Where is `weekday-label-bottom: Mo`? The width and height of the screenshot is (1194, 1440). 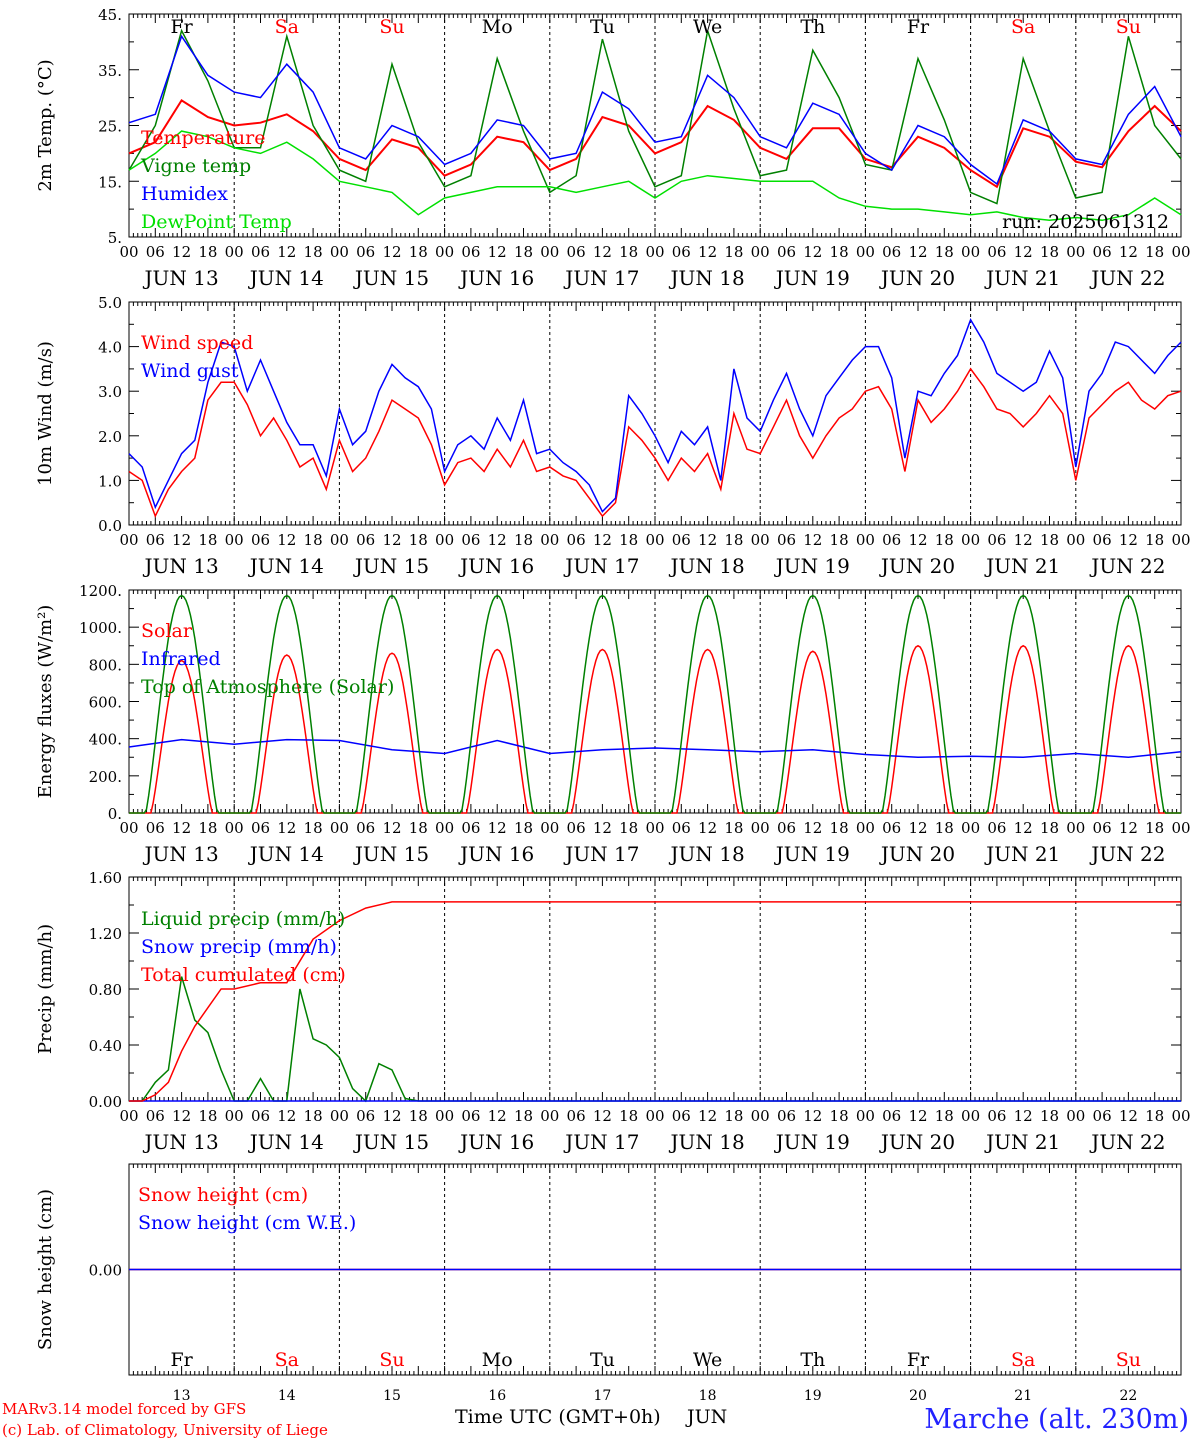 weekday-label-bottom: Mo is located at coordinates (497, 1360).